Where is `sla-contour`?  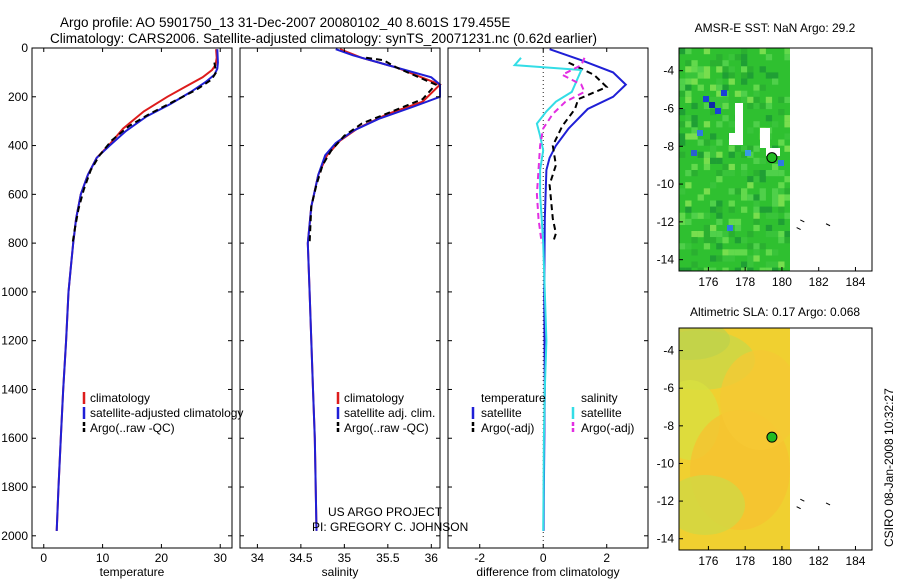
sla-contour is located at coordinates (755, 400).